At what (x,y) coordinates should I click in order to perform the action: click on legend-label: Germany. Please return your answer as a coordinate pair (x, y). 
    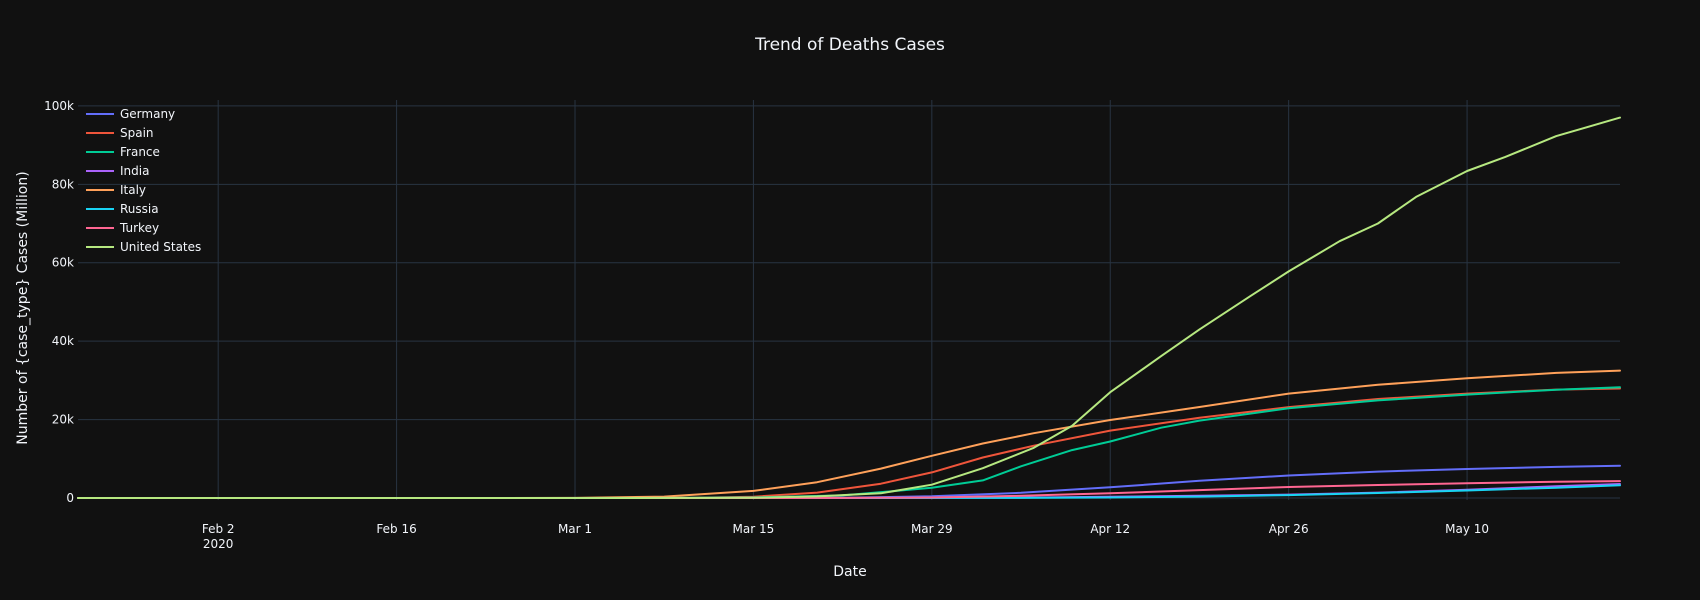
    Looking at the image, I should click on (147, 114).